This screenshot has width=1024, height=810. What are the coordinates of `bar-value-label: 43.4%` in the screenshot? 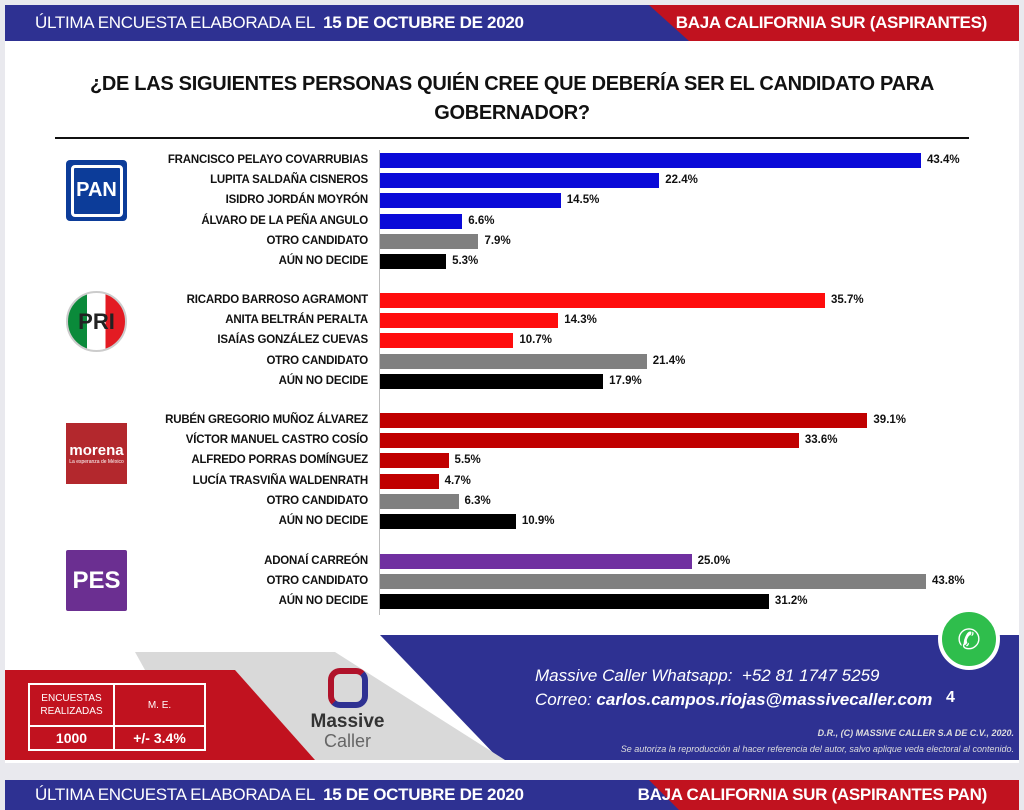 It's located at (943, 160).